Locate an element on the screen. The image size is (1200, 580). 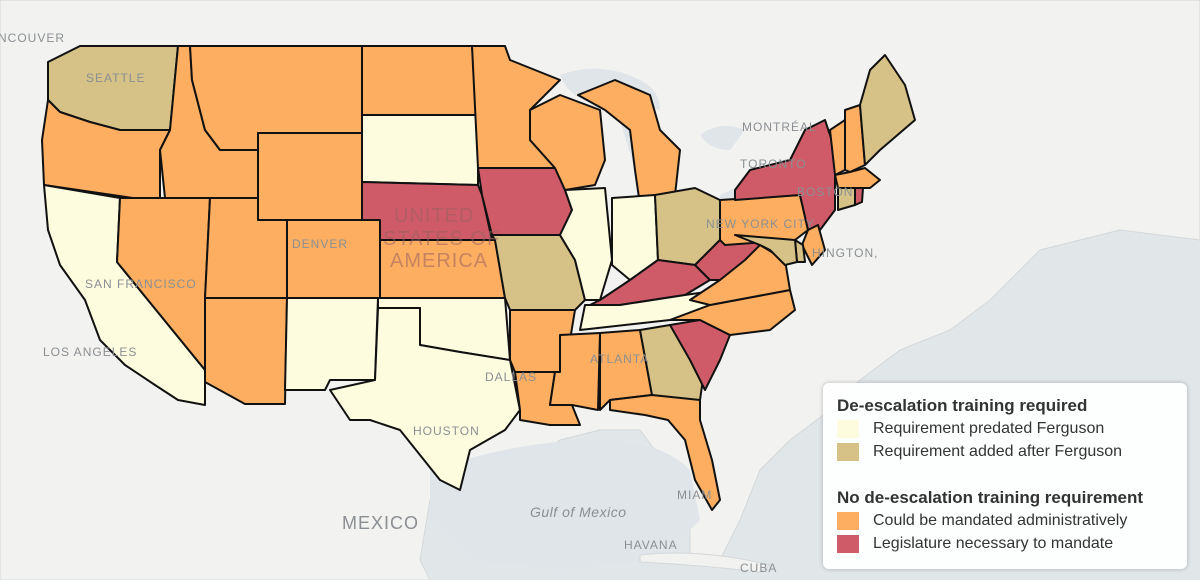
legend-item-legislature: Legislature necessary to mandate is located at coordinates (1007, 543).